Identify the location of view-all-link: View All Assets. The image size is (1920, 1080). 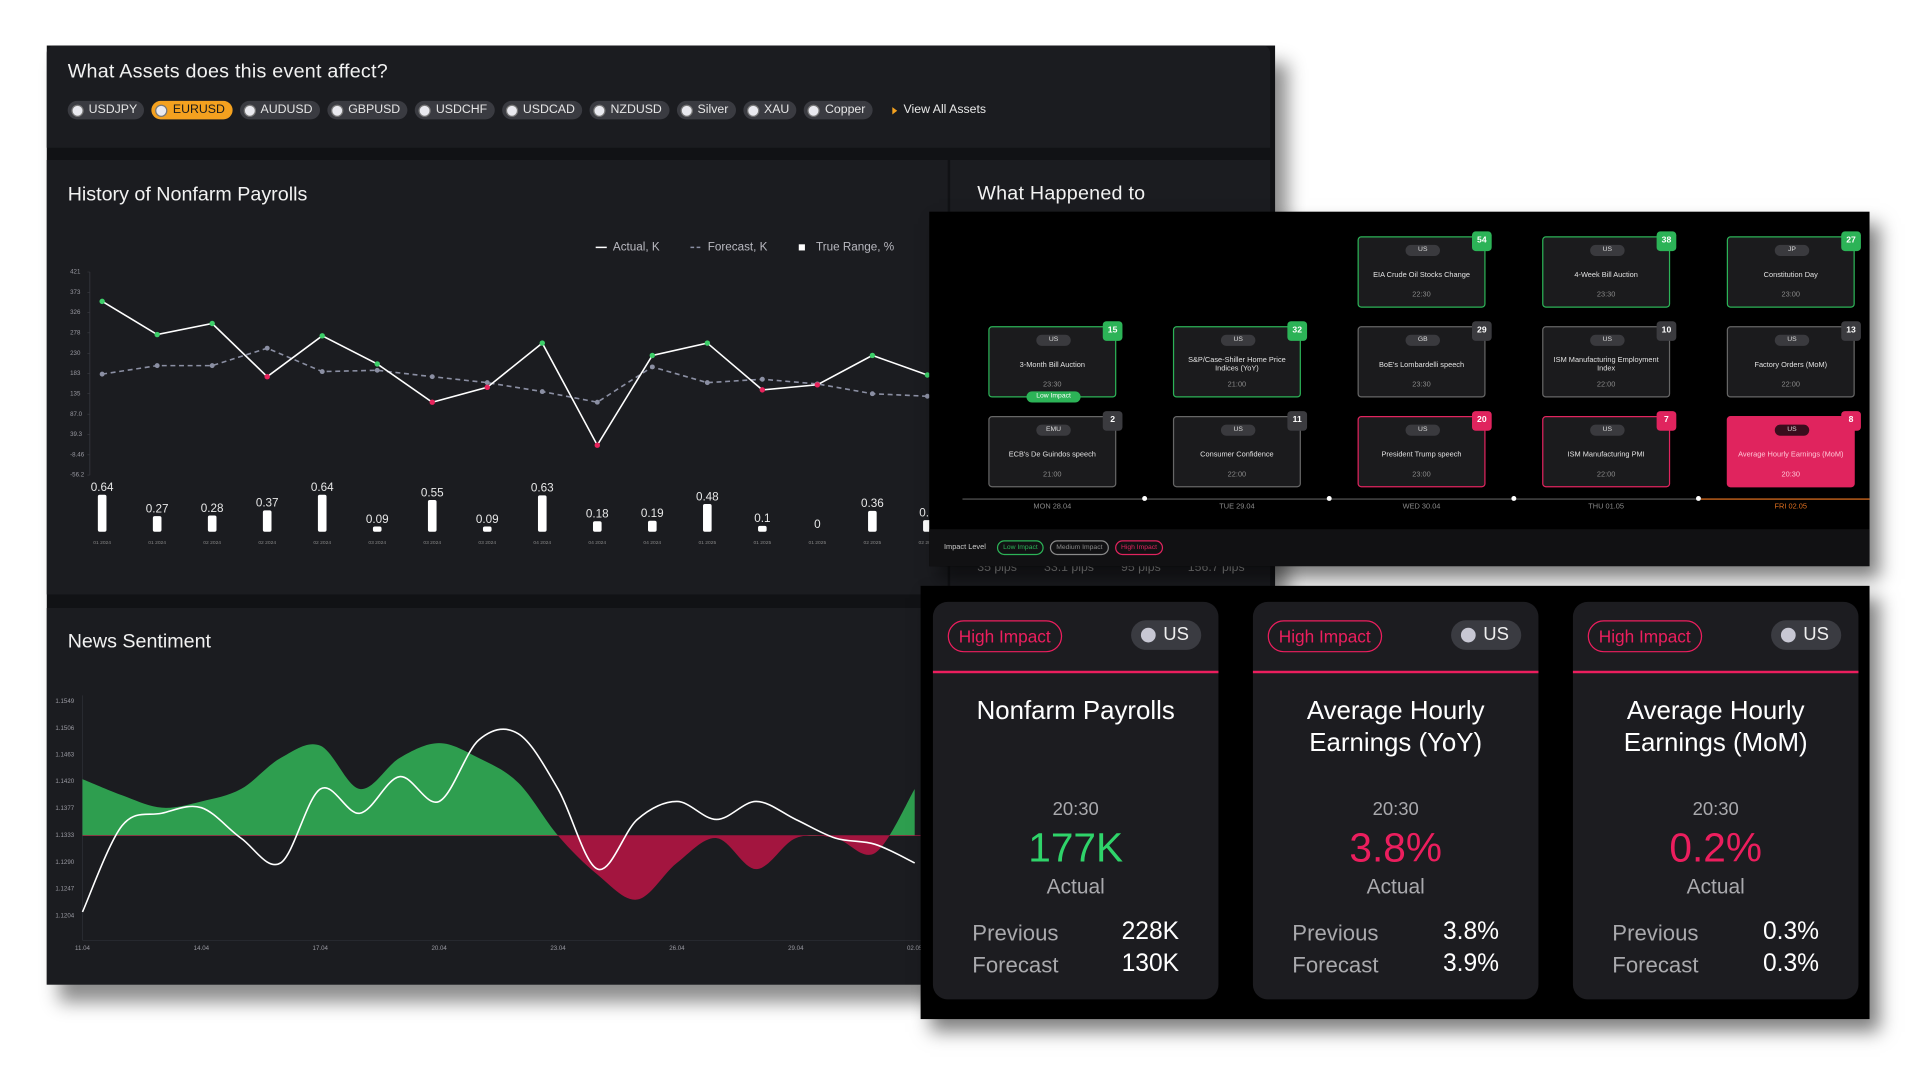
(939, 110).